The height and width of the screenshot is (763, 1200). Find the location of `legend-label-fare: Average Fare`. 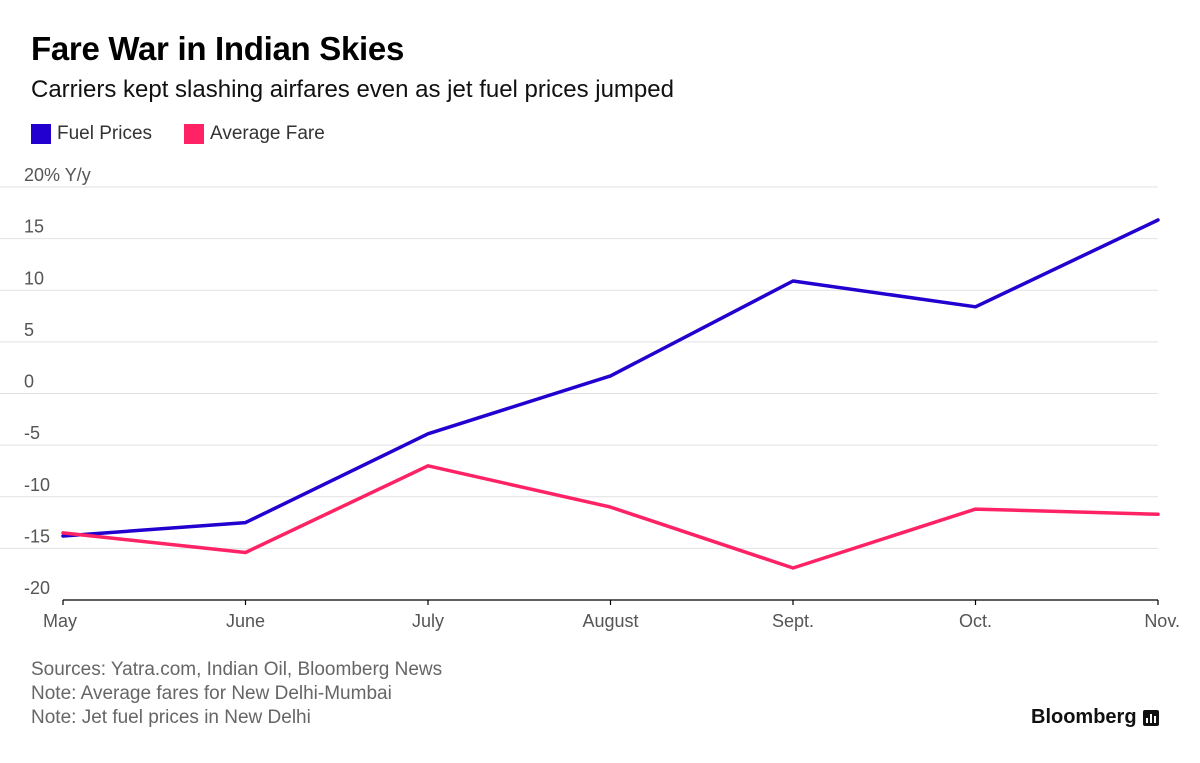

legend-label-fare: Average Fare is located at coordinates (267, 133).